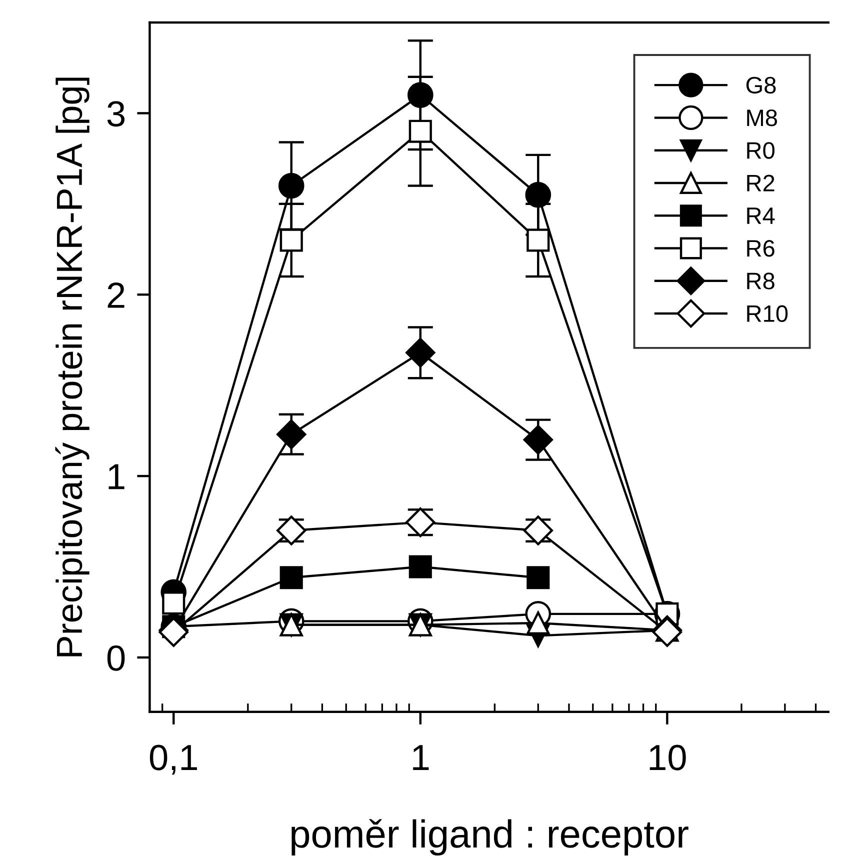  Describe the element at coordinates (761, 216) in the screenshot. I see `legend-label: R4` at that location.